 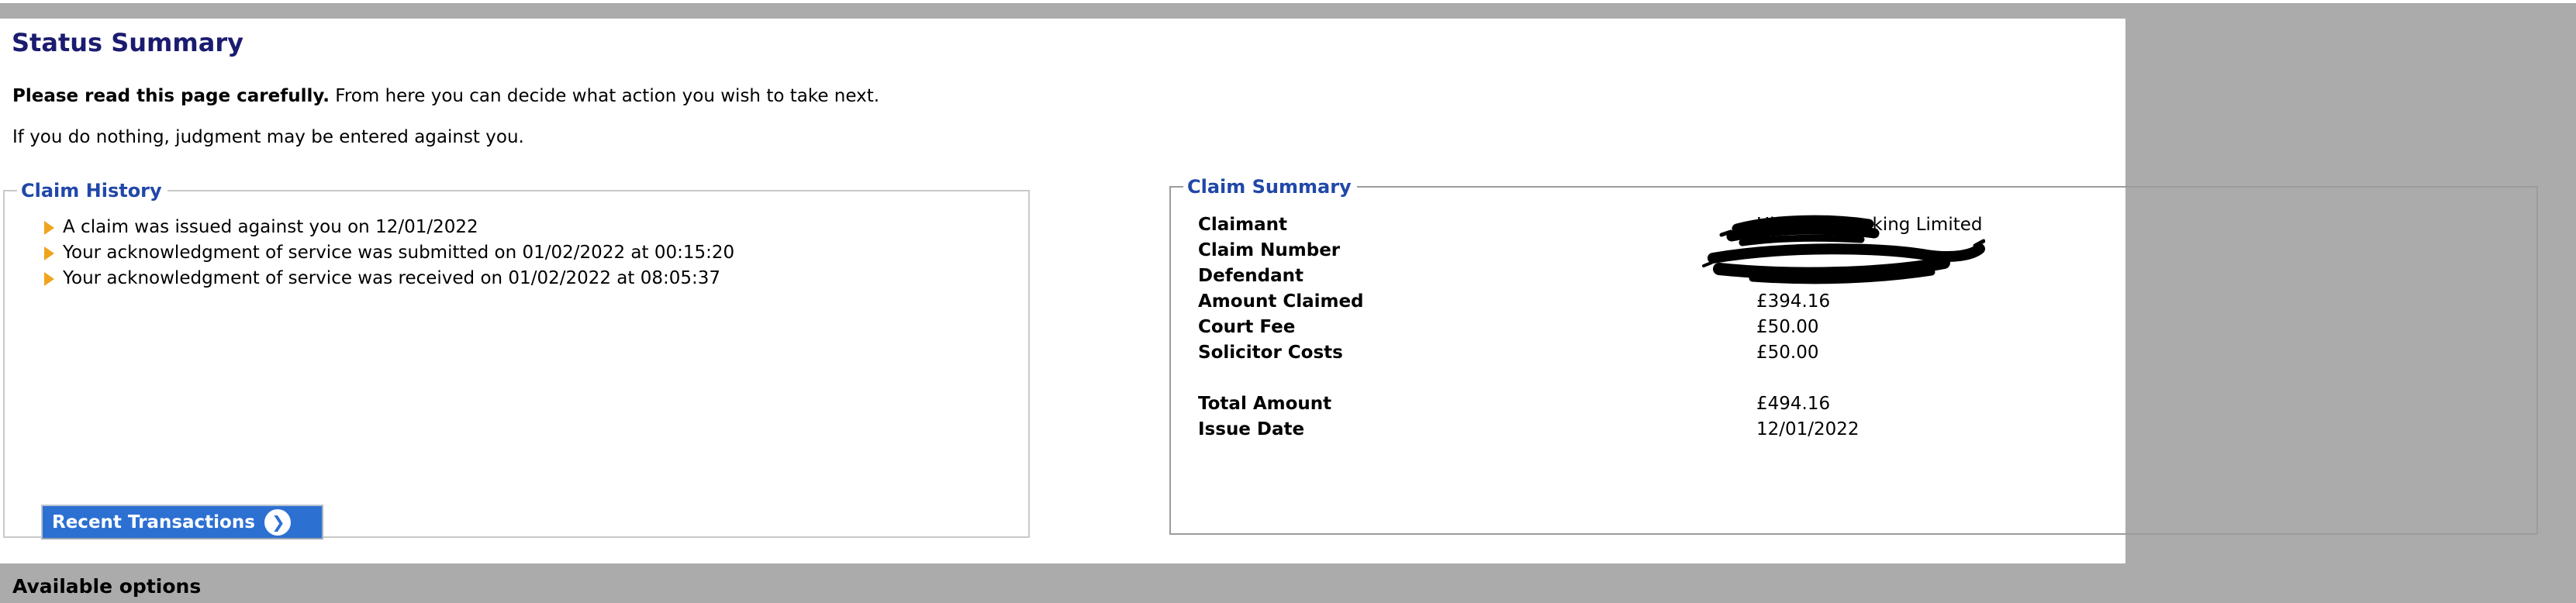 I want to click on summary-spacer-row, so click(x=1867, y=378).